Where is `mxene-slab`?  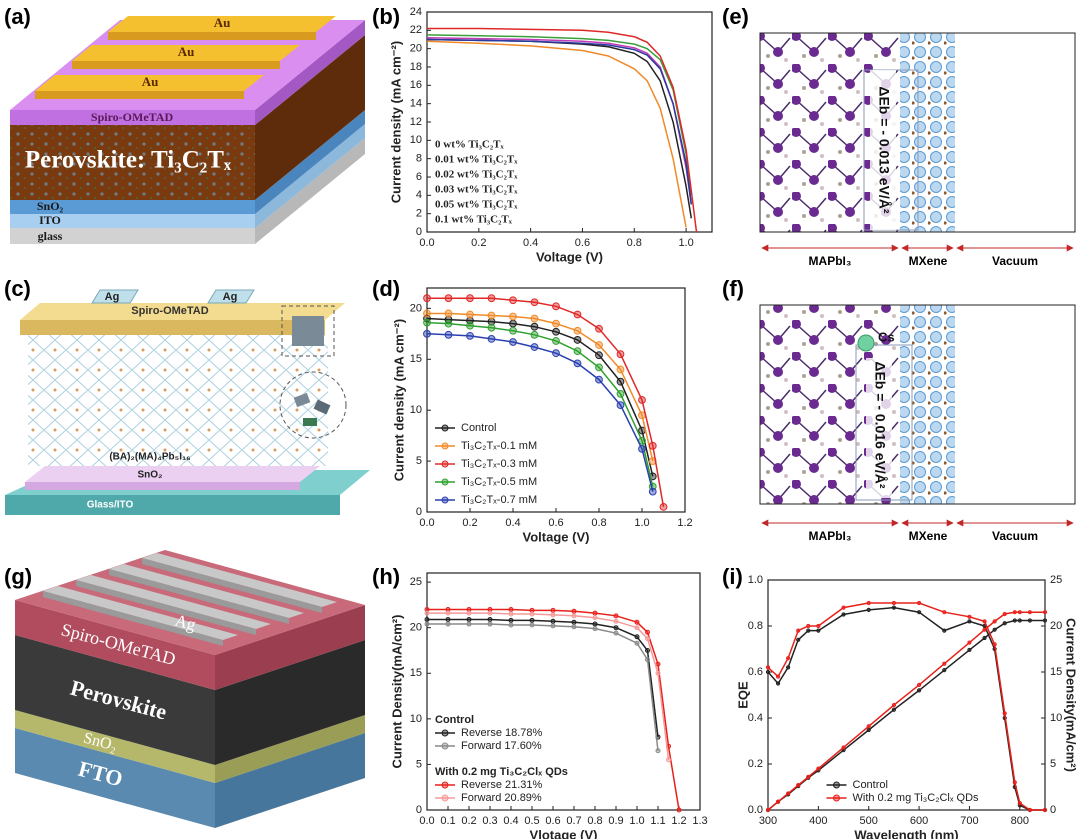
mxene-slab is located at coordinates (927, 404).